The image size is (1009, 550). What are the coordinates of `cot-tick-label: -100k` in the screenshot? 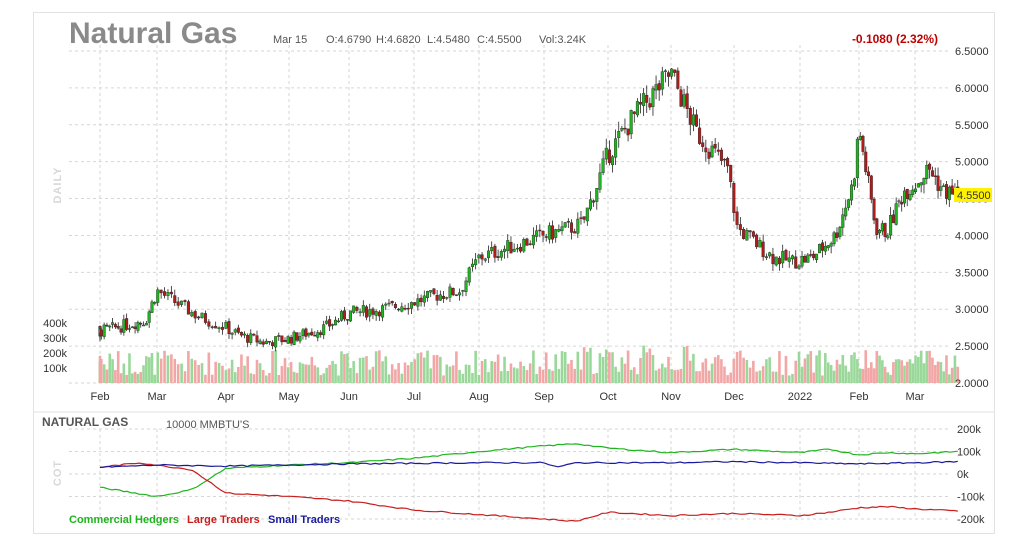 It's located at (971, 498).